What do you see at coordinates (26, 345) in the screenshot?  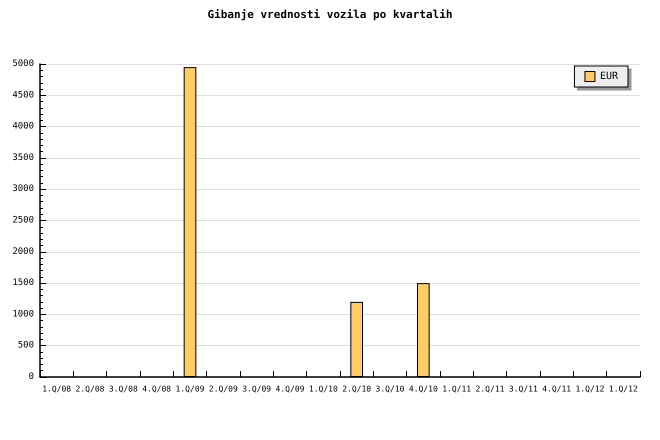 I see `y-tick-label: 500` at bounding box center [26, 345].